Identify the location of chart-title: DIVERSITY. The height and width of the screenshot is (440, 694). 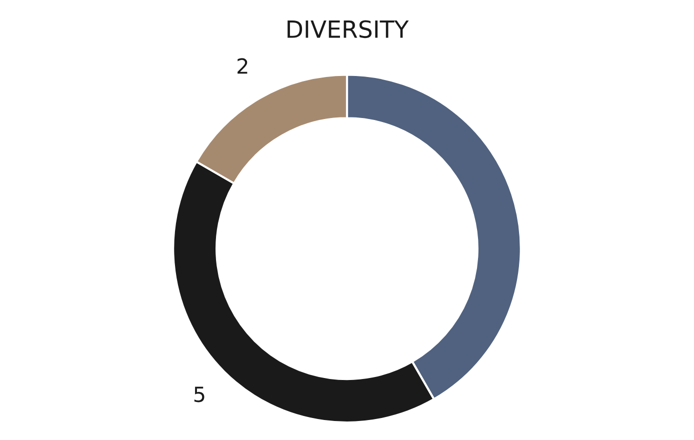
(348, 29).